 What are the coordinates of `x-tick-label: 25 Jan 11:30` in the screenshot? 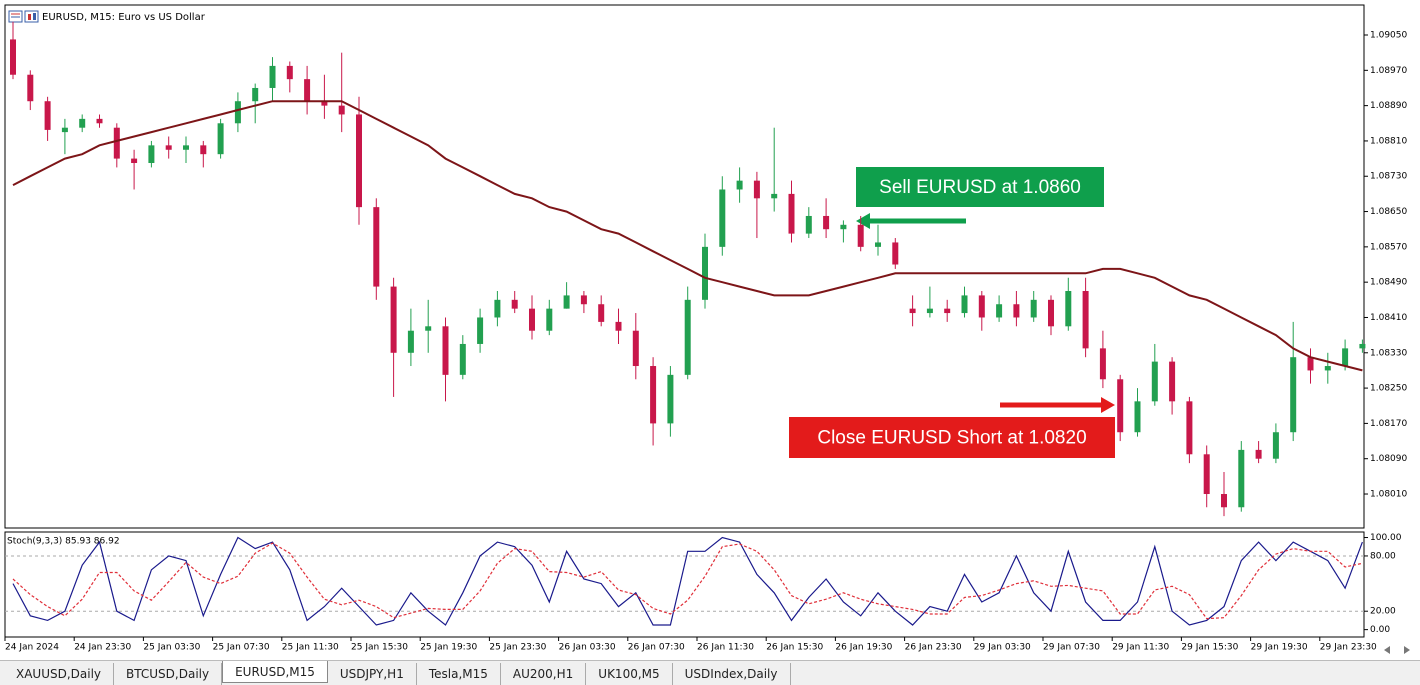 It's located at (310, 648).